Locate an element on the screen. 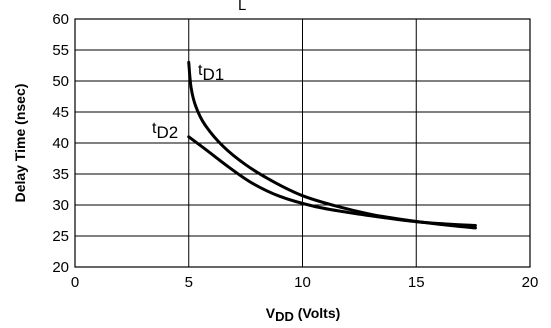  y-tick-label: 35 is located at coordinates (60, 174).